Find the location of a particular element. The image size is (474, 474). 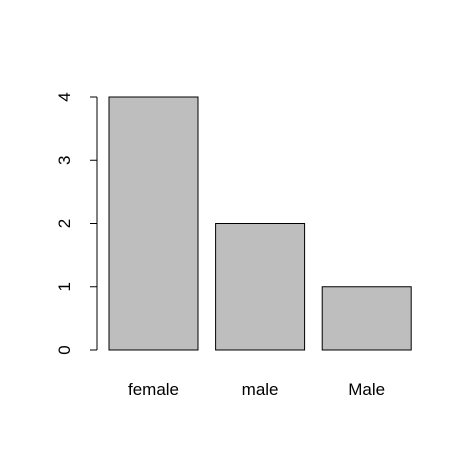

x-tick-label: female is located at coordinates (153, 389).